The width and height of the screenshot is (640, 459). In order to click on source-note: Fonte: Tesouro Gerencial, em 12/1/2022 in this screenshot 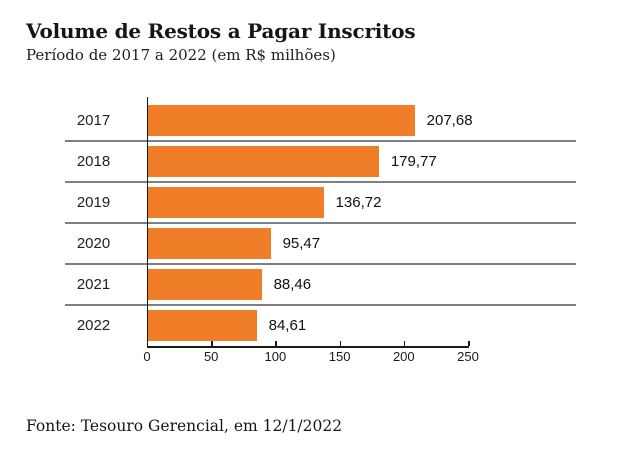, I will do `click(184, 426)`.